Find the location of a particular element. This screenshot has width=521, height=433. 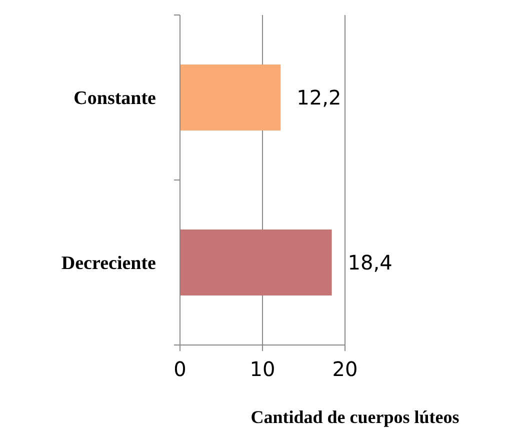

x-tick-label: 20 is located at coordinates (345, 369).